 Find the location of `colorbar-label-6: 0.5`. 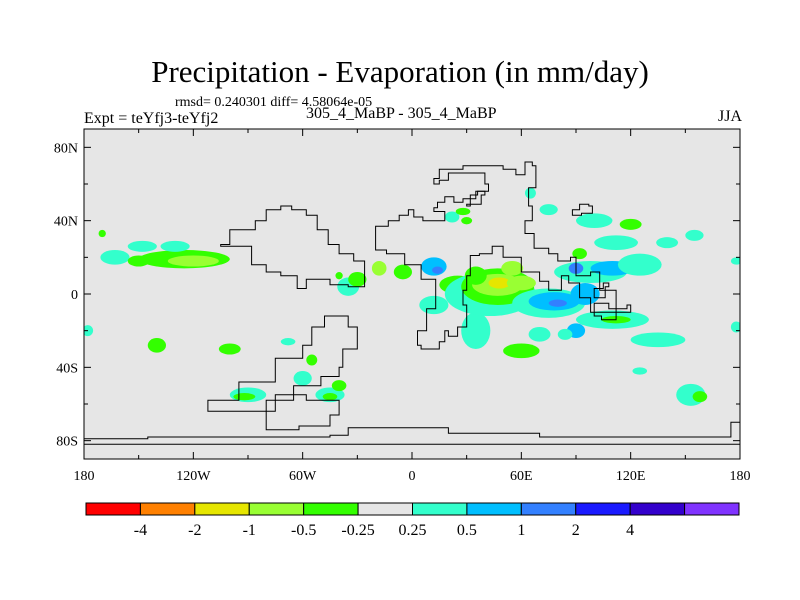

colorbar-label-6: 0.5 is located at coordinates (467, 530).